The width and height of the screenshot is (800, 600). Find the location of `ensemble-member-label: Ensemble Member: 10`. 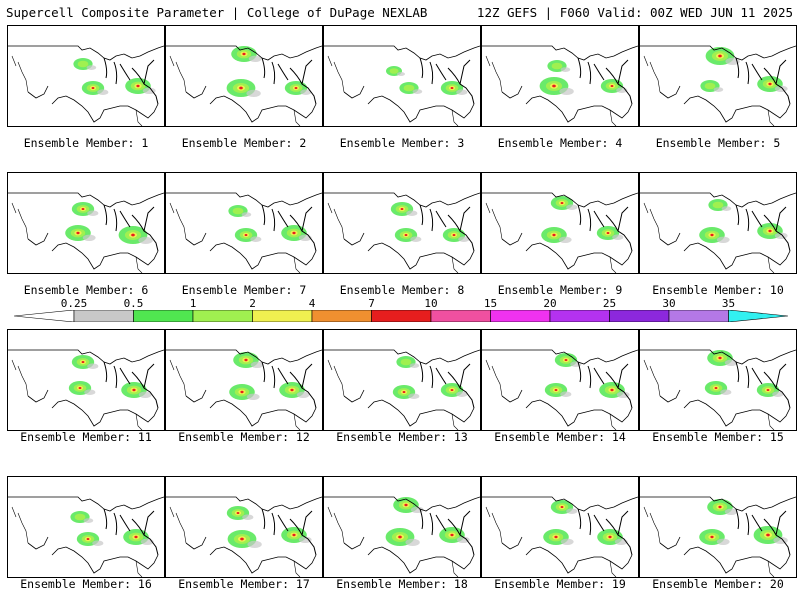

ensemble-member-label: Ensemble Member: 10 is located at coordinates (718, 290).